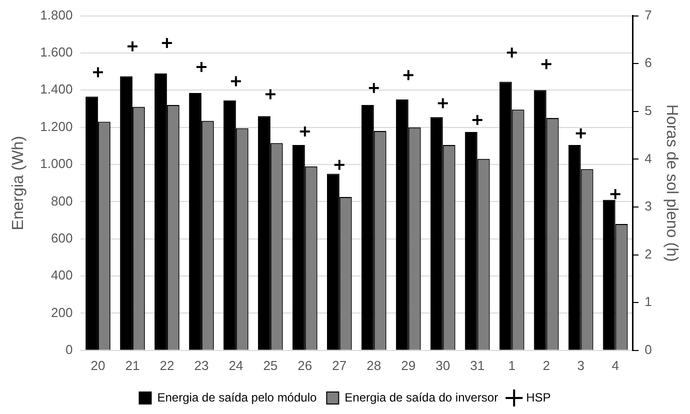  What do you see at coordinates (56, 164) in the screenshot?
I see `y-tick-label: 1.000` at bounding box center [56, 164].